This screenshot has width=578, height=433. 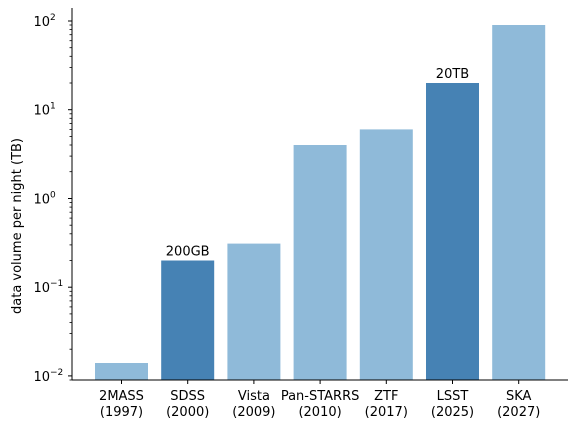 I want to click on y-tick-exponent: 2, so click(x=53, y=18).